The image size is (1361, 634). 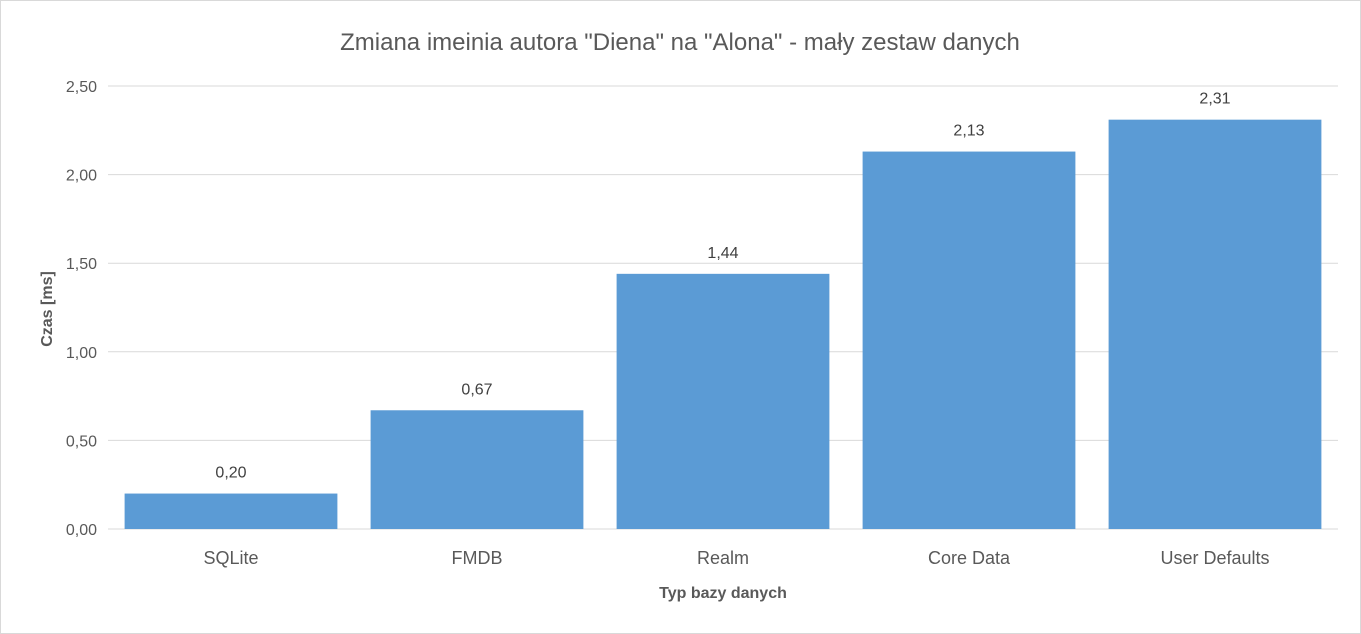 What do you see at coordinates (81, 353) in the screenshot?
I see `y-tick-label: 1,00` at bounding box center [81, 353].